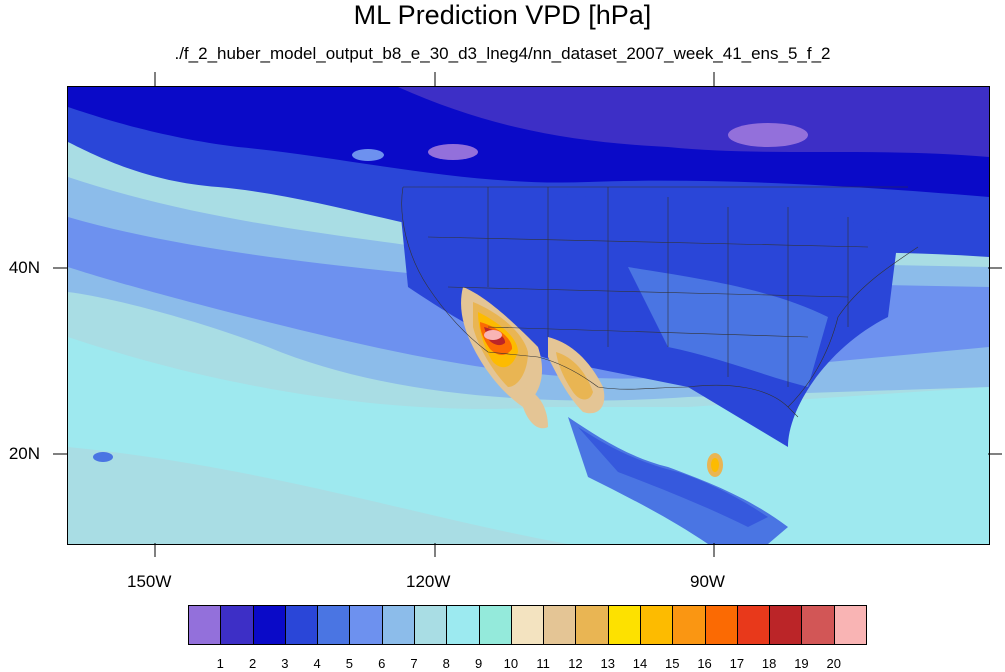 This screenshot has width=1005, height=672. I want to click on colorbar-label: 3, so click(285, 663).